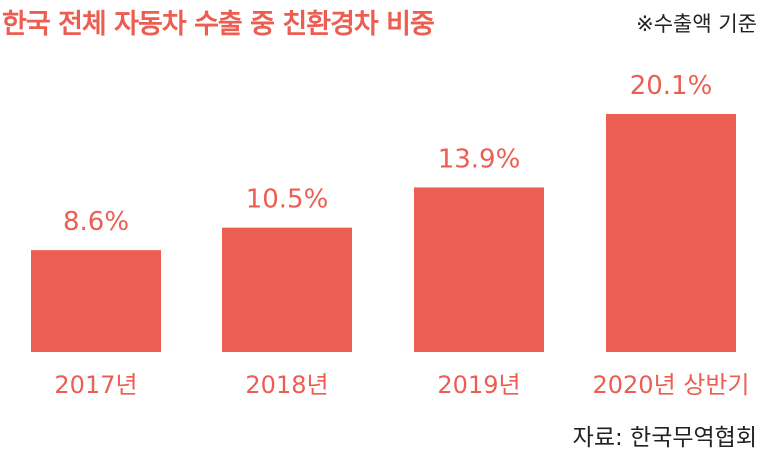 The width and height of the screenshot is (767, 452). I want to click on value-label: 13.9%, so click(479, 159).